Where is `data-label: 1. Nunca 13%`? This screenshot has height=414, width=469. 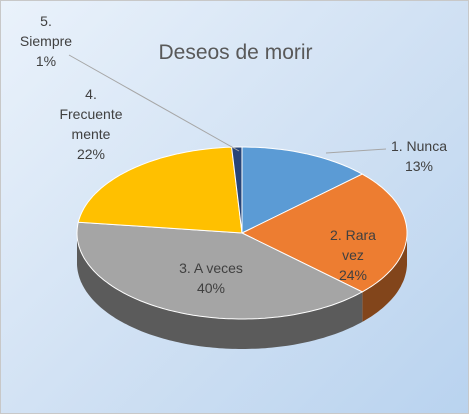
data-label: 1. Nunca 13% is located at coordinates (418, 156).